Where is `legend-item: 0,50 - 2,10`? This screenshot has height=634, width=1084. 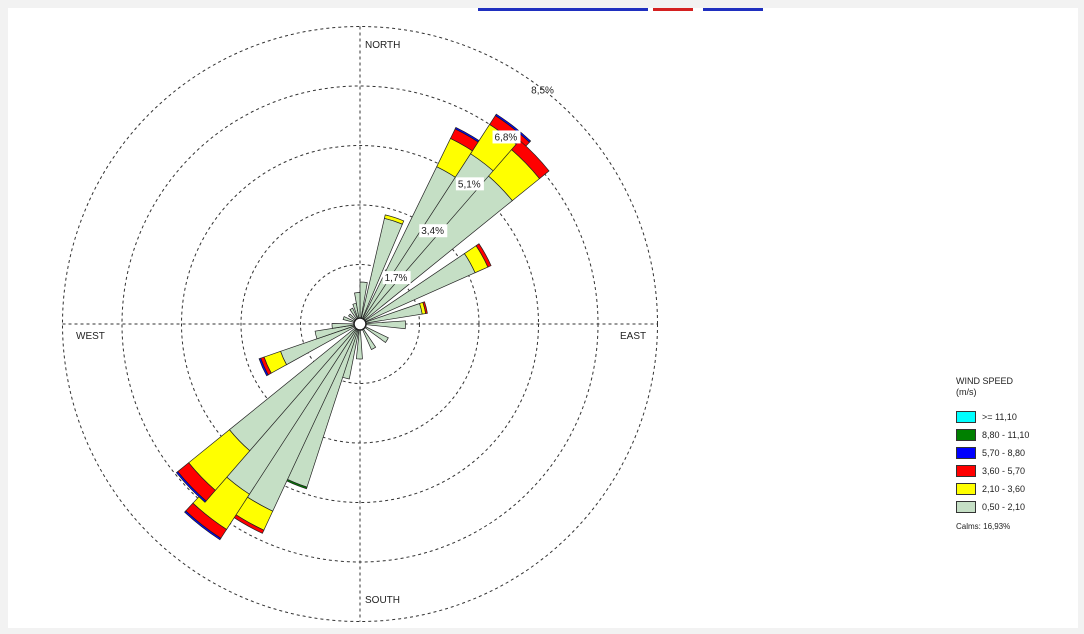
legend-item: 0,50 - 2,10 is located at coordinates (1016, 507).